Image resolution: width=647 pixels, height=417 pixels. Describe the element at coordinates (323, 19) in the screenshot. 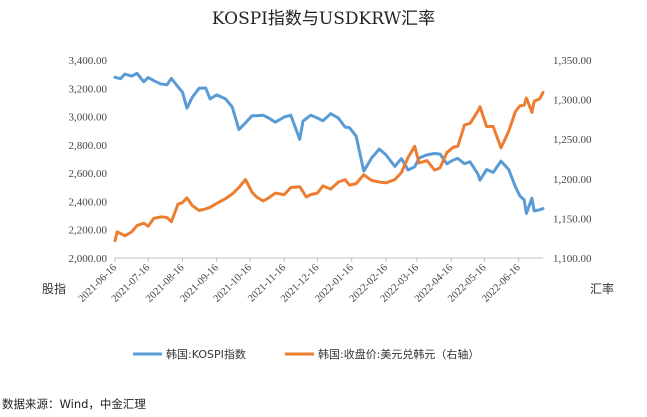

I see `chart-title: KOSPI指数与USDKRW汇率` at that location.